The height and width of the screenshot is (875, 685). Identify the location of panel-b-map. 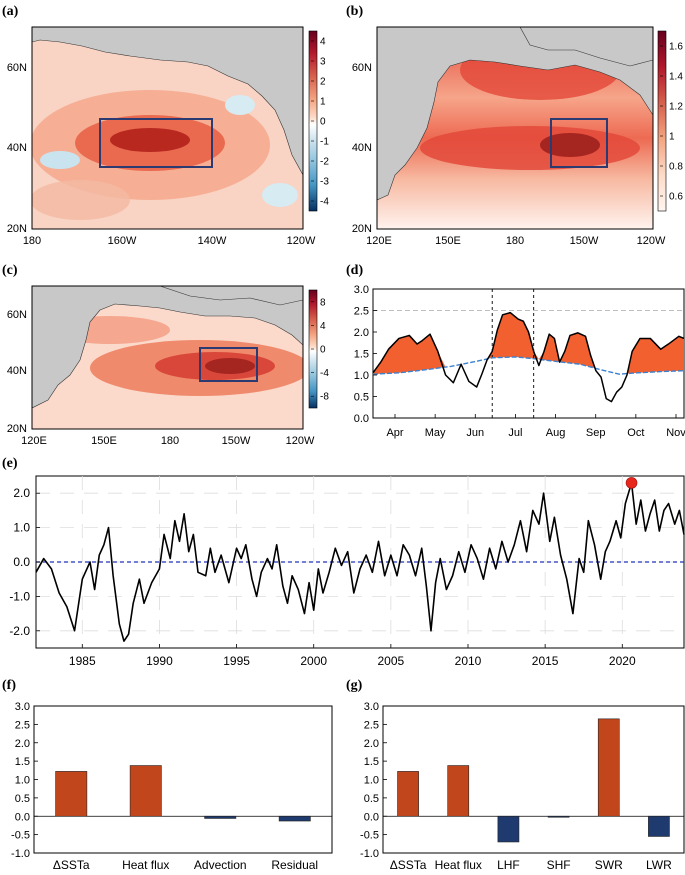
(515, 128).